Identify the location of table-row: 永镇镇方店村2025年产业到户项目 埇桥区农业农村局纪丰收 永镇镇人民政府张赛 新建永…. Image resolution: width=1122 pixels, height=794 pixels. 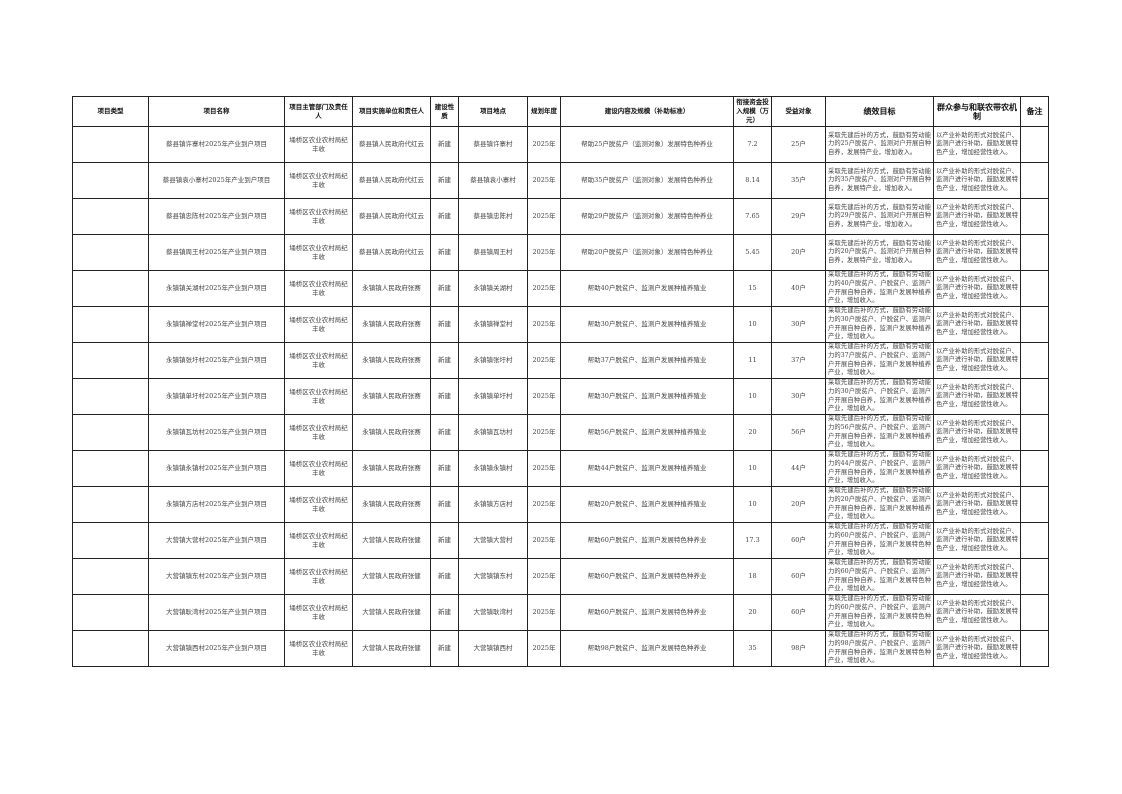
(560, 504).